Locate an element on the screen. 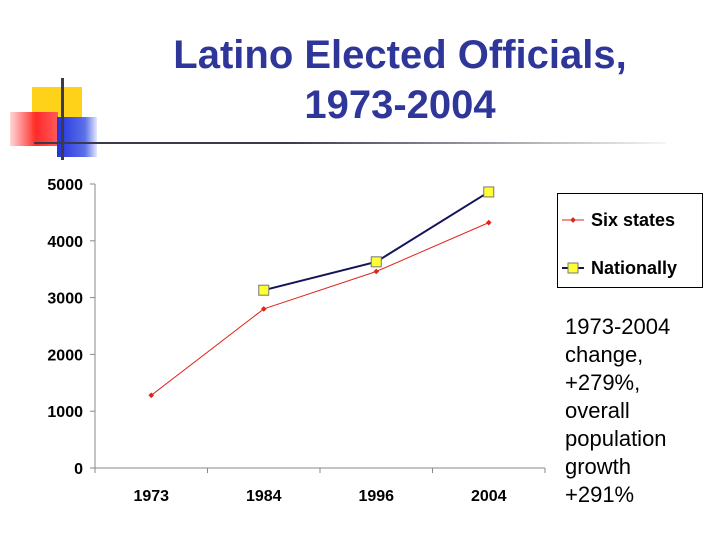  series-line-nationally is located at coordinates (376, 241).